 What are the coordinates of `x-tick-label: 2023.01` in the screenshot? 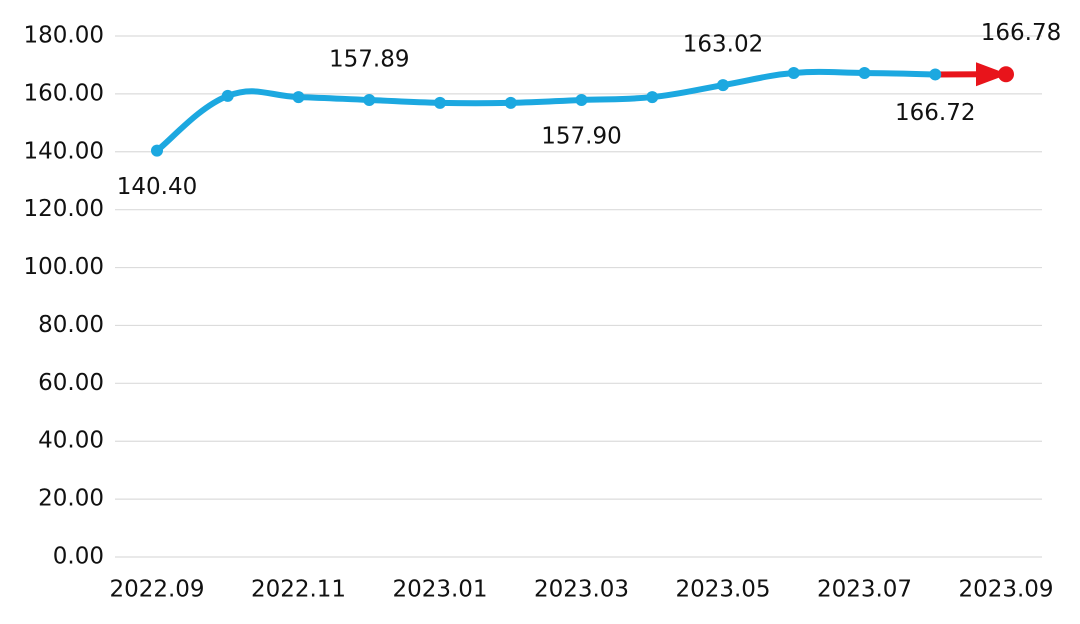 It's located at (439, 590).